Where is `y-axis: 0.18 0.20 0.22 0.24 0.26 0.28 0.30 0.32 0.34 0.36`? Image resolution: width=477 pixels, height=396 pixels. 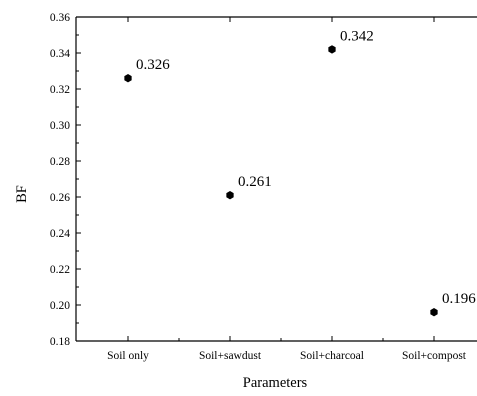
y-axis: 0.18 0.20 0.22 0.24 0.26 0.28 0.30 0.32 0.34 0.36 is located at coordinates (65, 180).